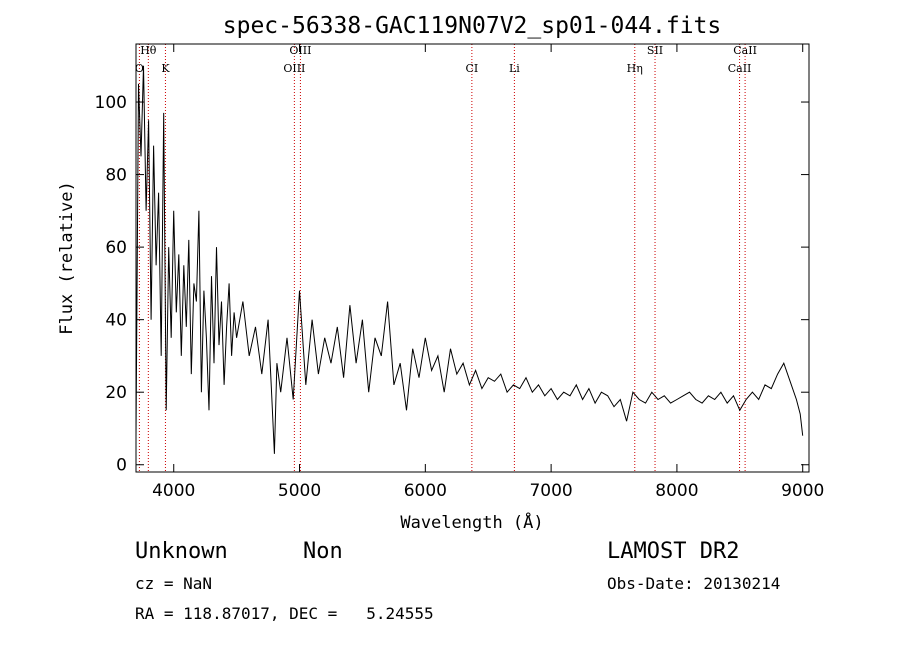 This screenshot has width=900, height=649. Describe the element at coordinates (655, 50) in the screenshot. I see `line-label-8: SII` at that location.